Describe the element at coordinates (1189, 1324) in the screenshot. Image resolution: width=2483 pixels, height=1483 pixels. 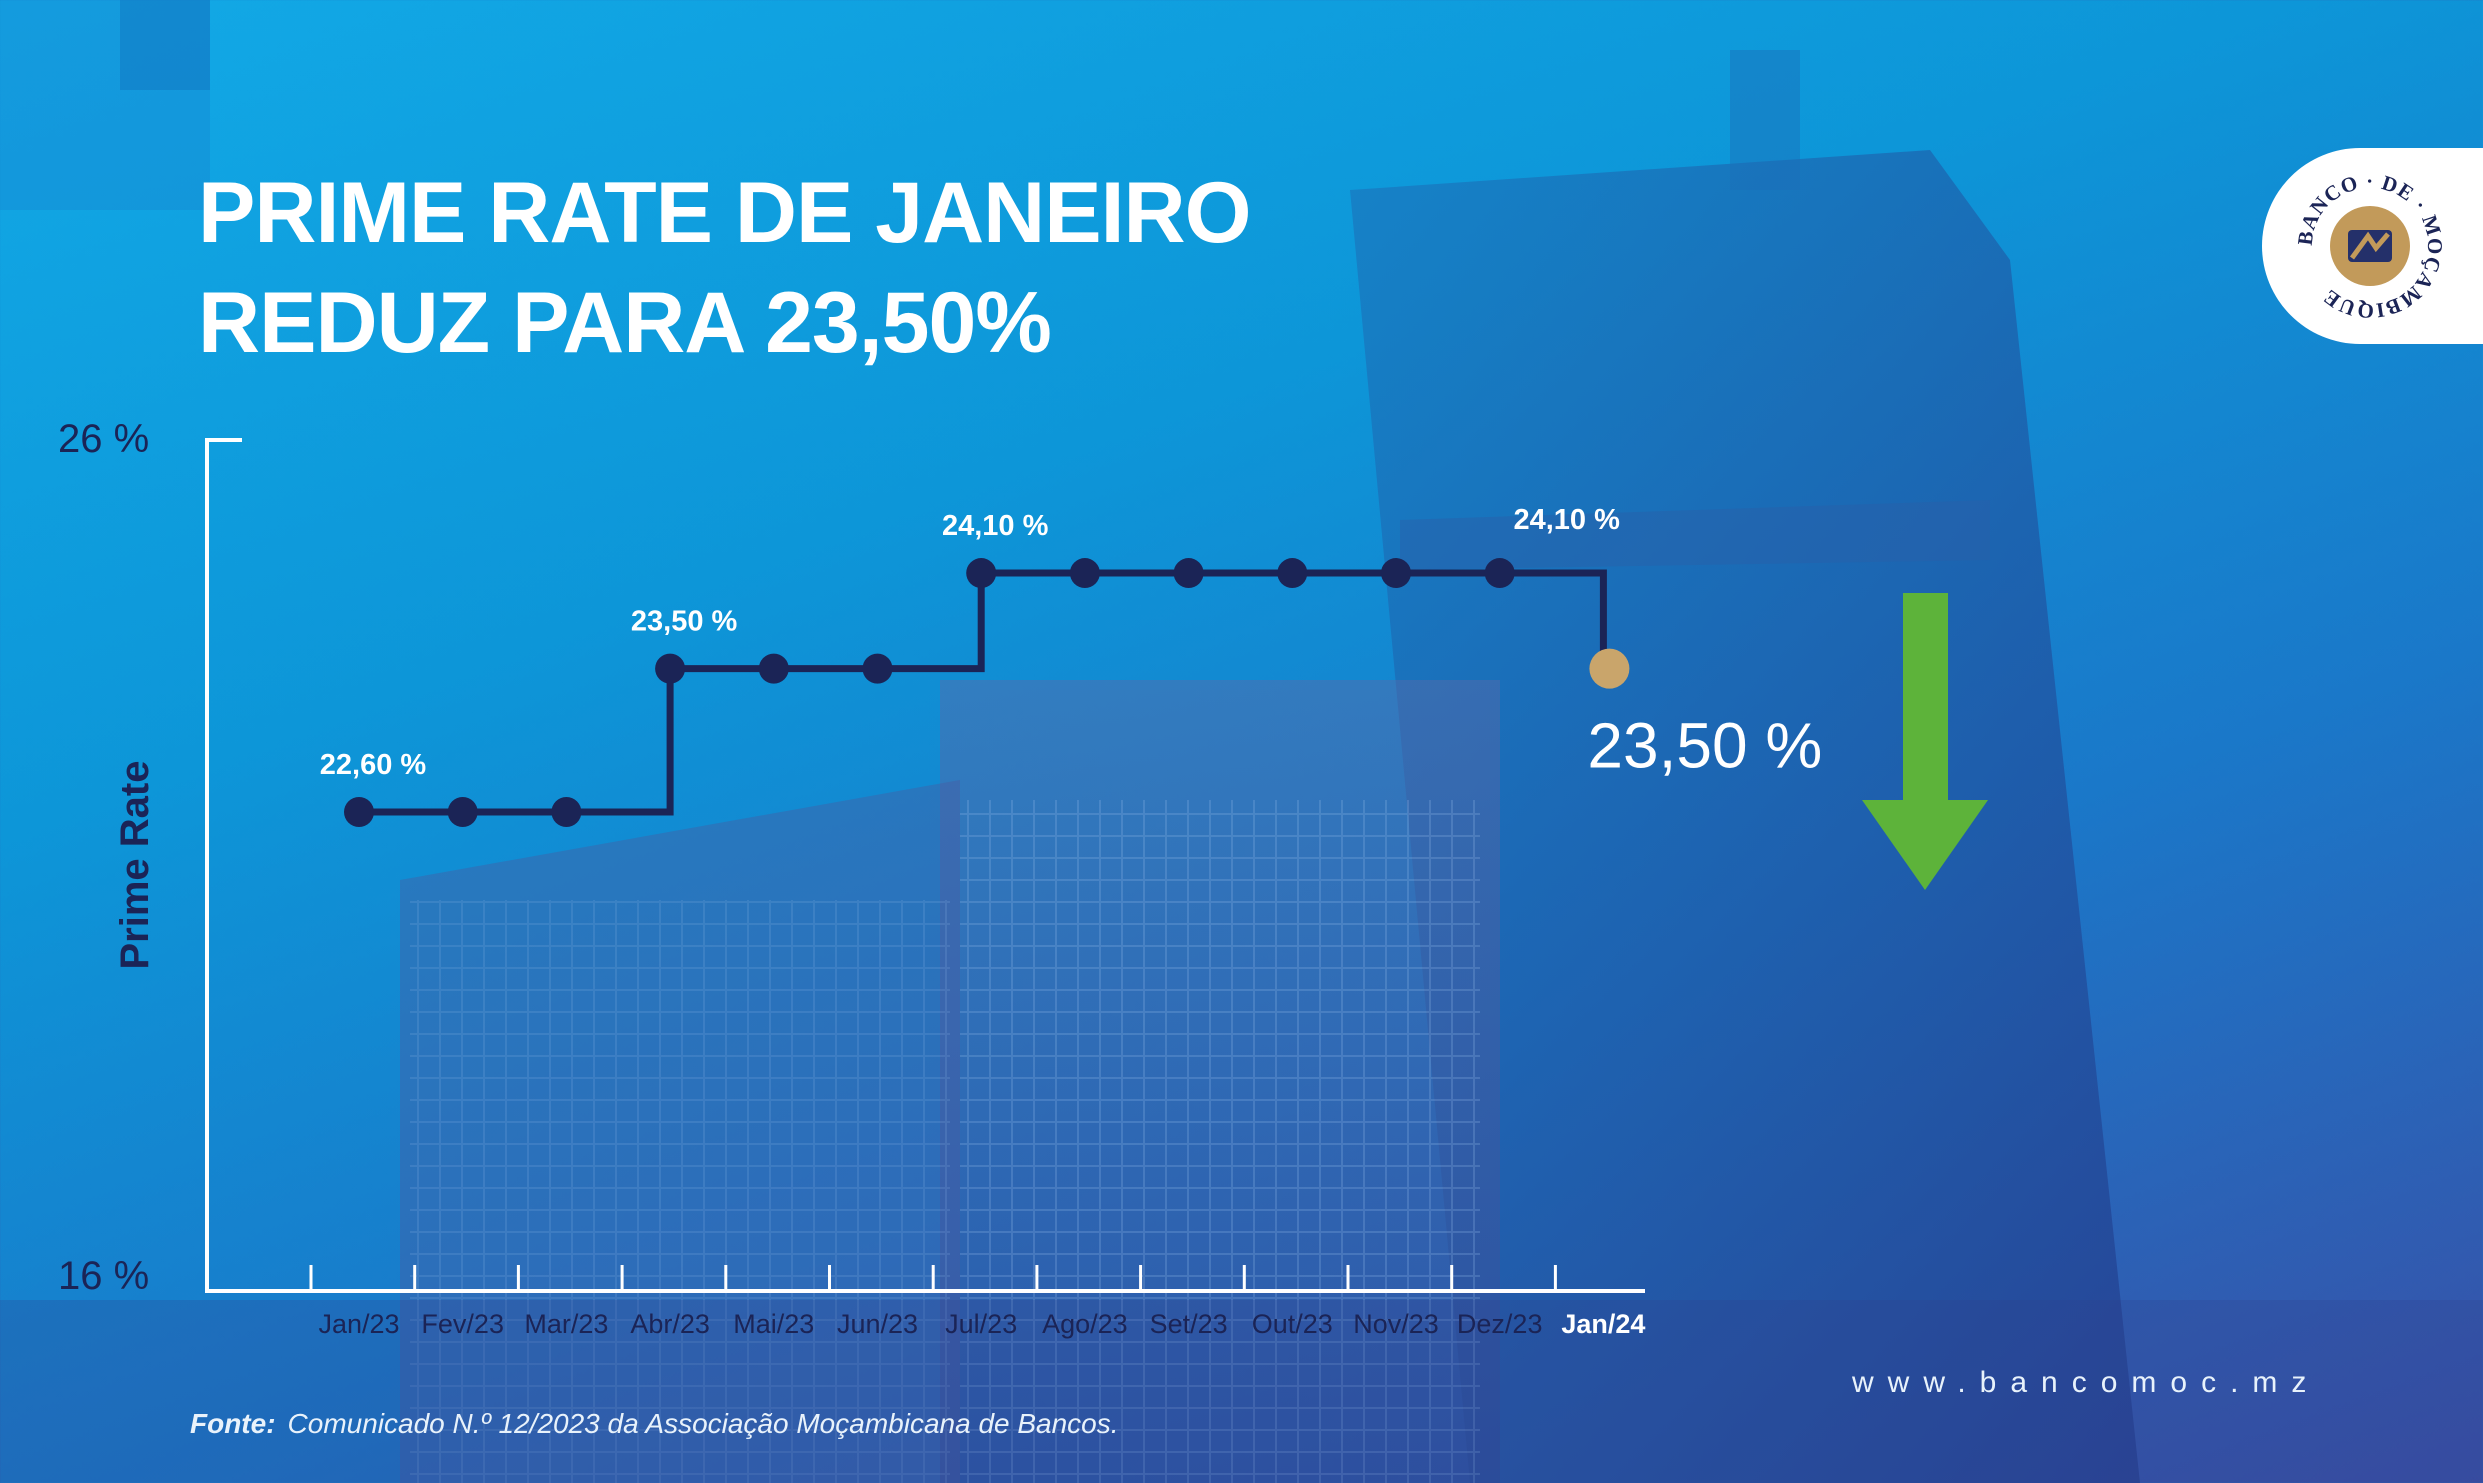
I see `x-tick-label: Set/23` at that location.